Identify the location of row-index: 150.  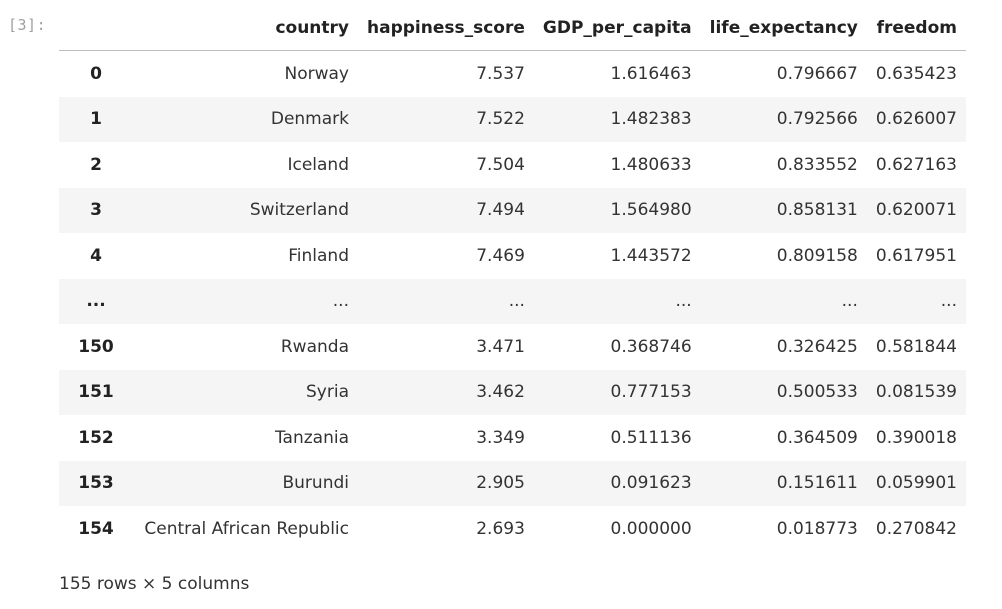
(96, 346).